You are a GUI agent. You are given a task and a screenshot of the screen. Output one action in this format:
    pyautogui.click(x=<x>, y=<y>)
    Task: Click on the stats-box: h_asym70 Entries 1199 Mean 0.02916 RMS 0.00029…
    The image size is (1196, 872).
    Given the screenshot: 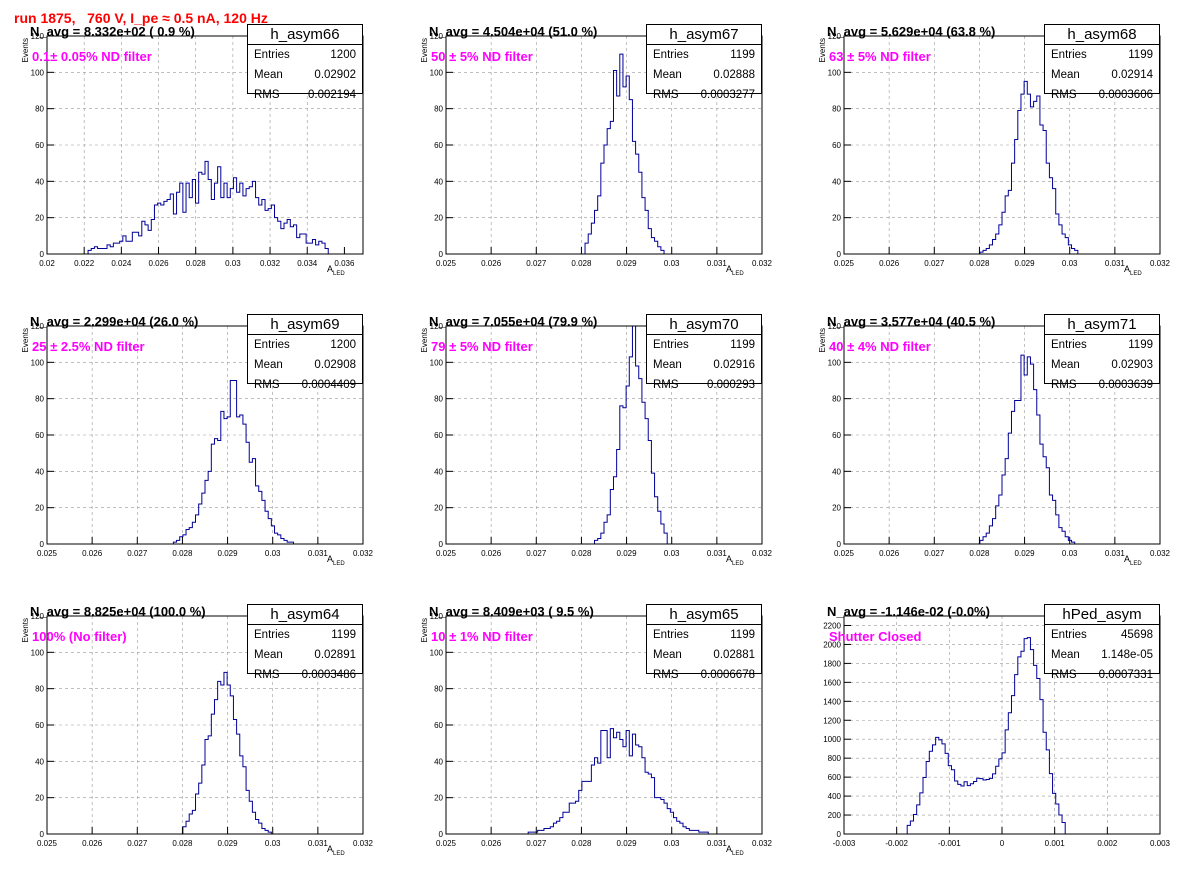 What is the action you would take?
    pyautogui.click(x=704, y=352)
    